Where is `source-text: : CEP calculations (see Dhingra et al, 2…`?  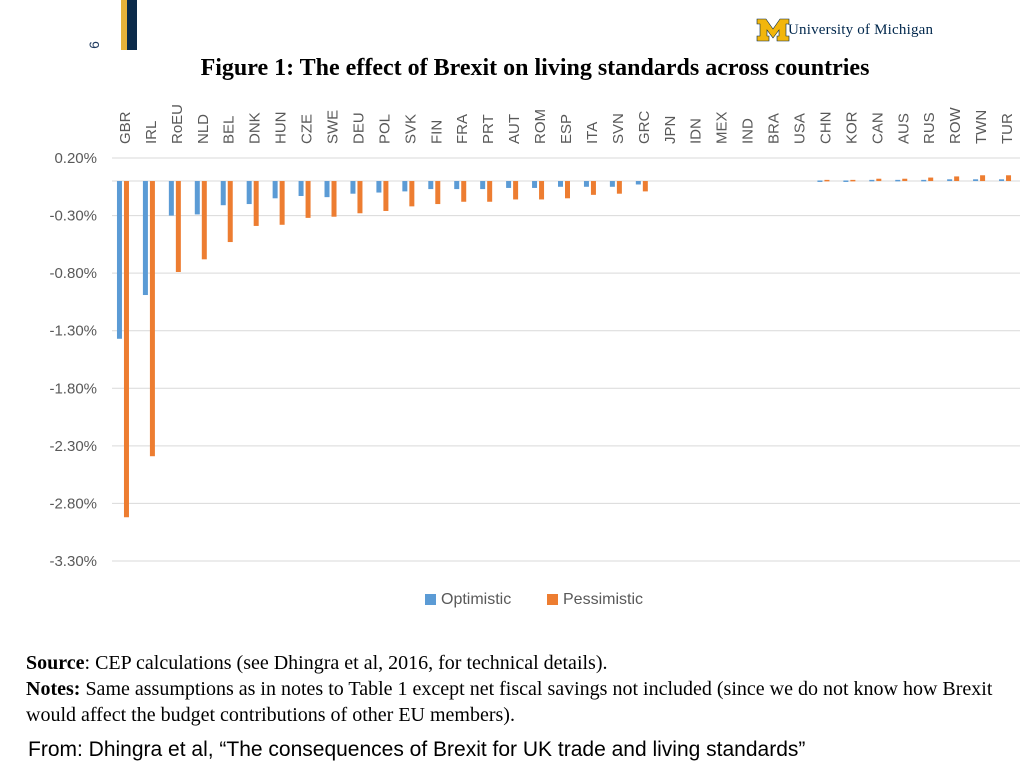
source-text: : CEP calculations (see Dhingra et al, 2… is located at coordinates (346, 663).